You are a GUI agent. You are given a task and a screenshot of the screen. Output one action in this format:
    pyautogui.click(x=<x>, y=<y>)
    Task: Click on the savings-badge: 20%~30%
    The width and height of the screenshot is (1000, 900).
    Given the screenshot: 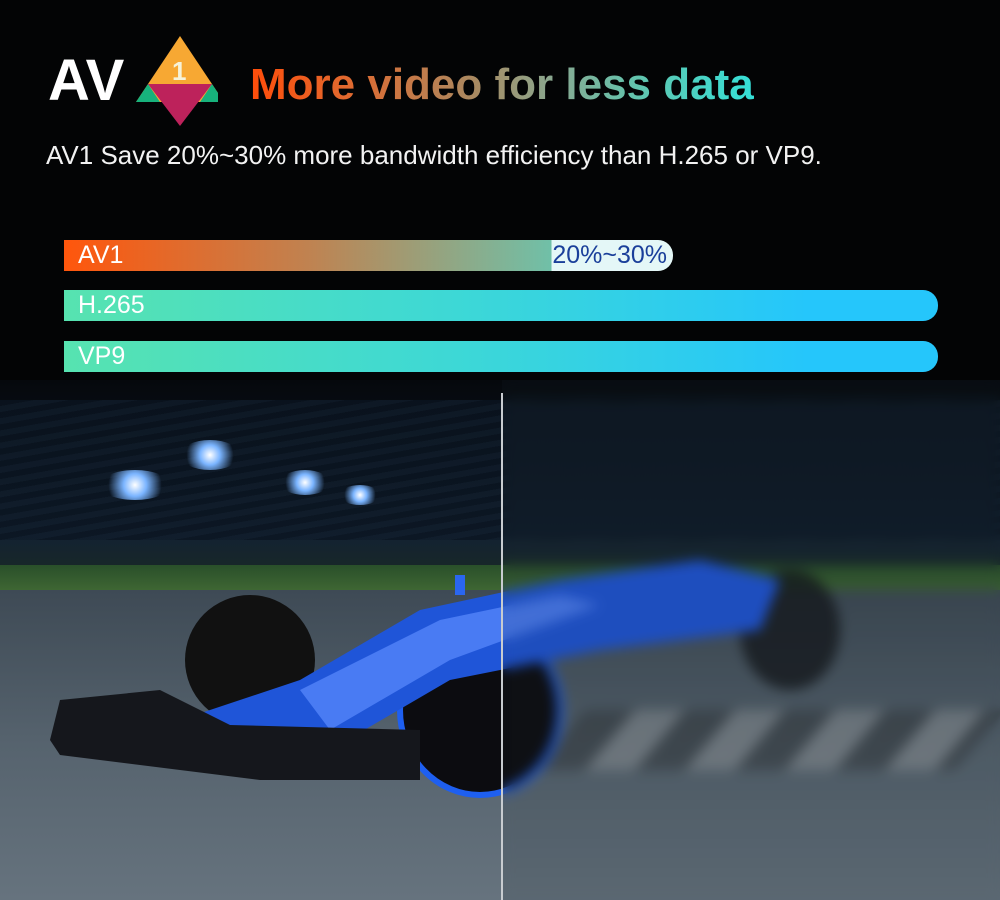 What is the action you would take?
    pyautogui.click(x=609, y=255)
    